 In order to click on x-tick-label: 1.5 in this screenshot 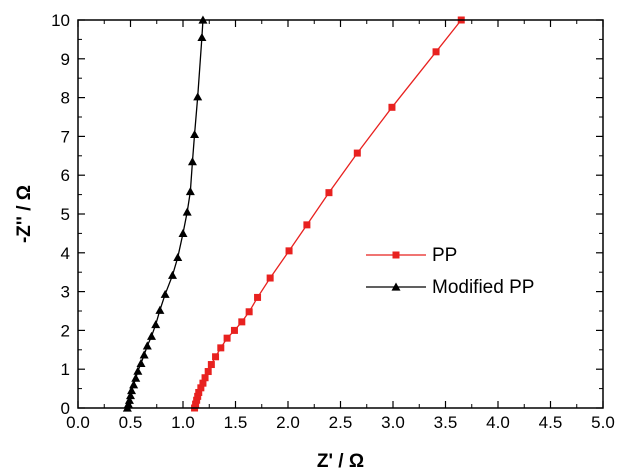, I will do `click(236, 422)`.